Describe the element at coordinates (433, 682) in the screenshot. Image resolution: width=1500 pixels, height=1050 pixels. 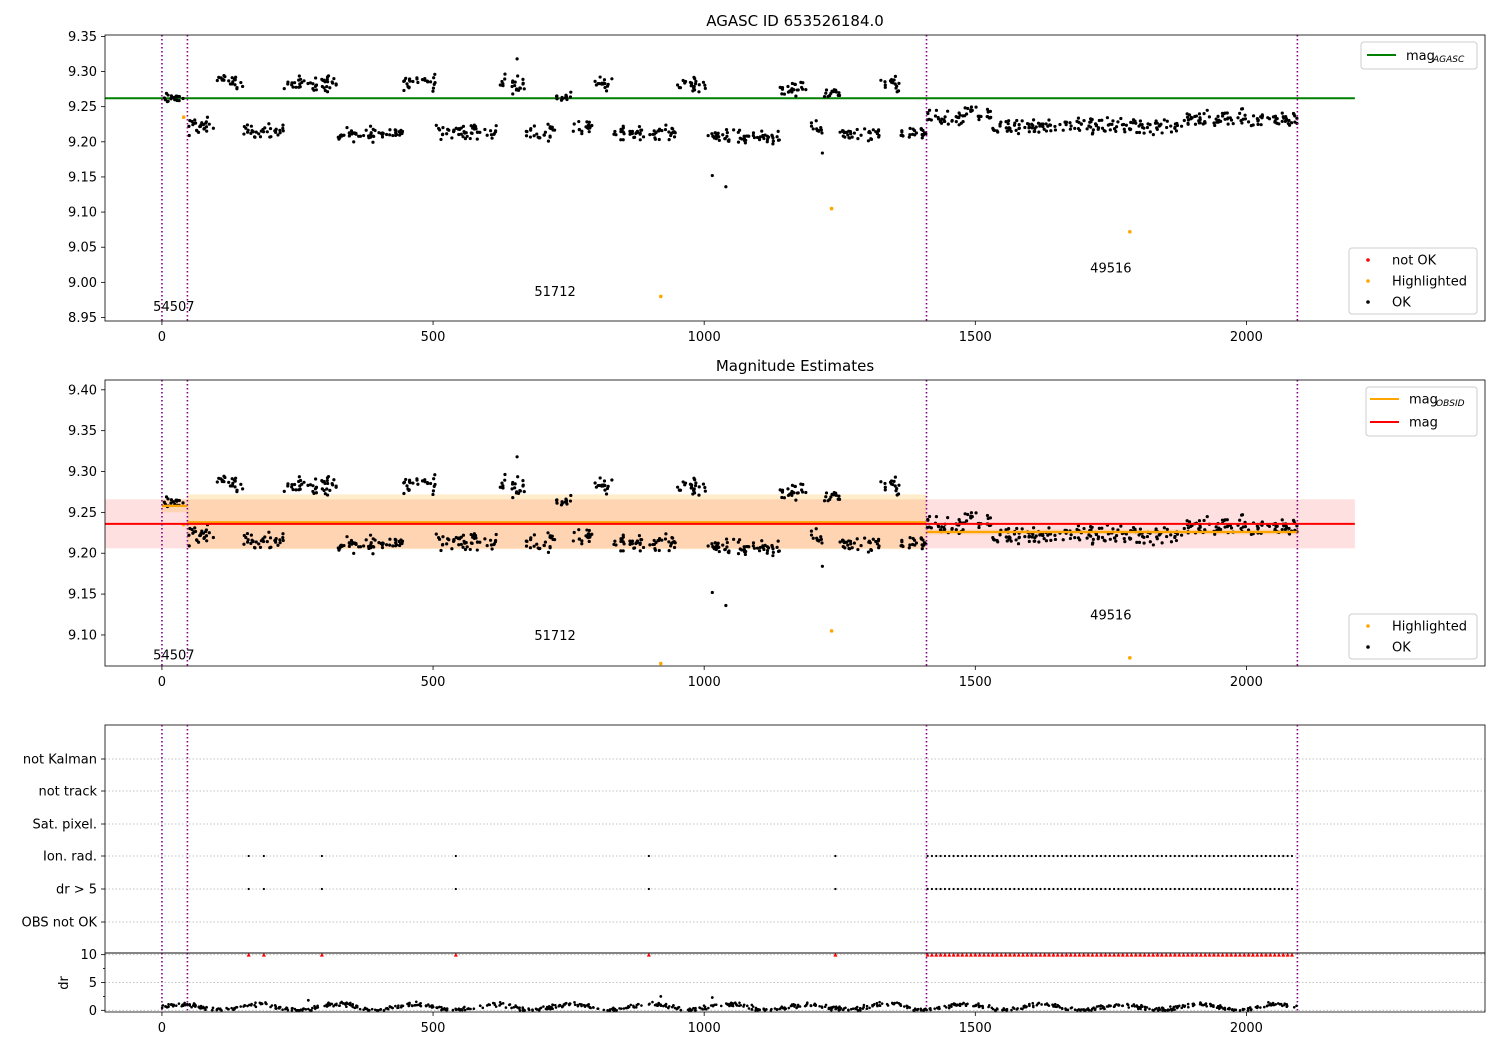
I see `x-tick-label: 500` at that location.